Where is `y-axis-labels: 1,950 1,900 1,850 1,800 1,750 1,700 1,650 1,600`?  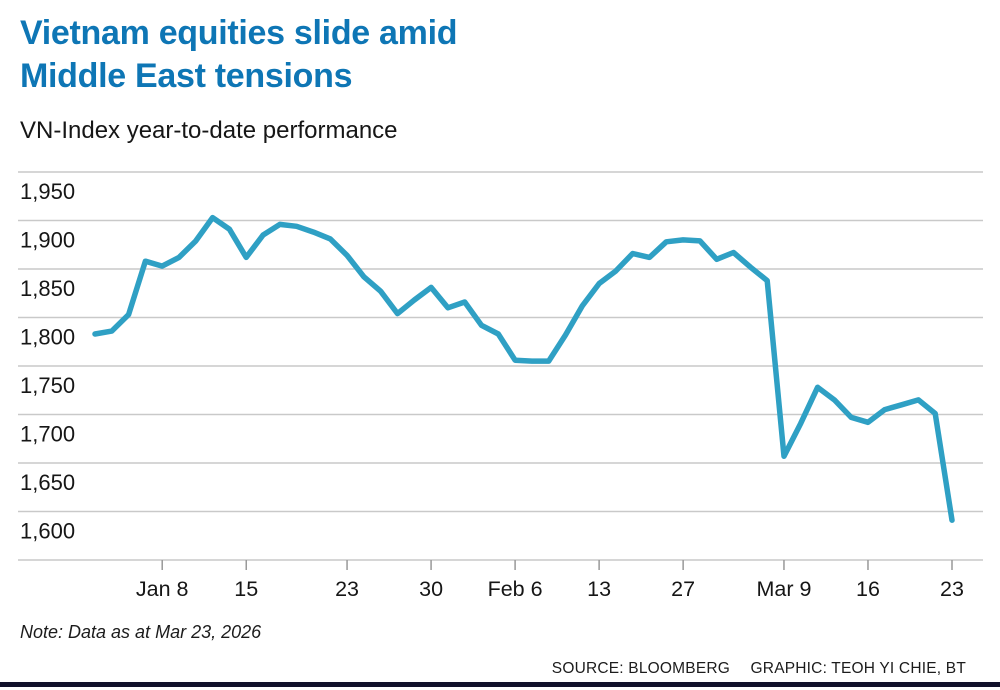 y-axis-labels: 1,950 1,900 1,850 1,800 1,750 1,700 1,650 1,600 is located at coordinates (47, 361).